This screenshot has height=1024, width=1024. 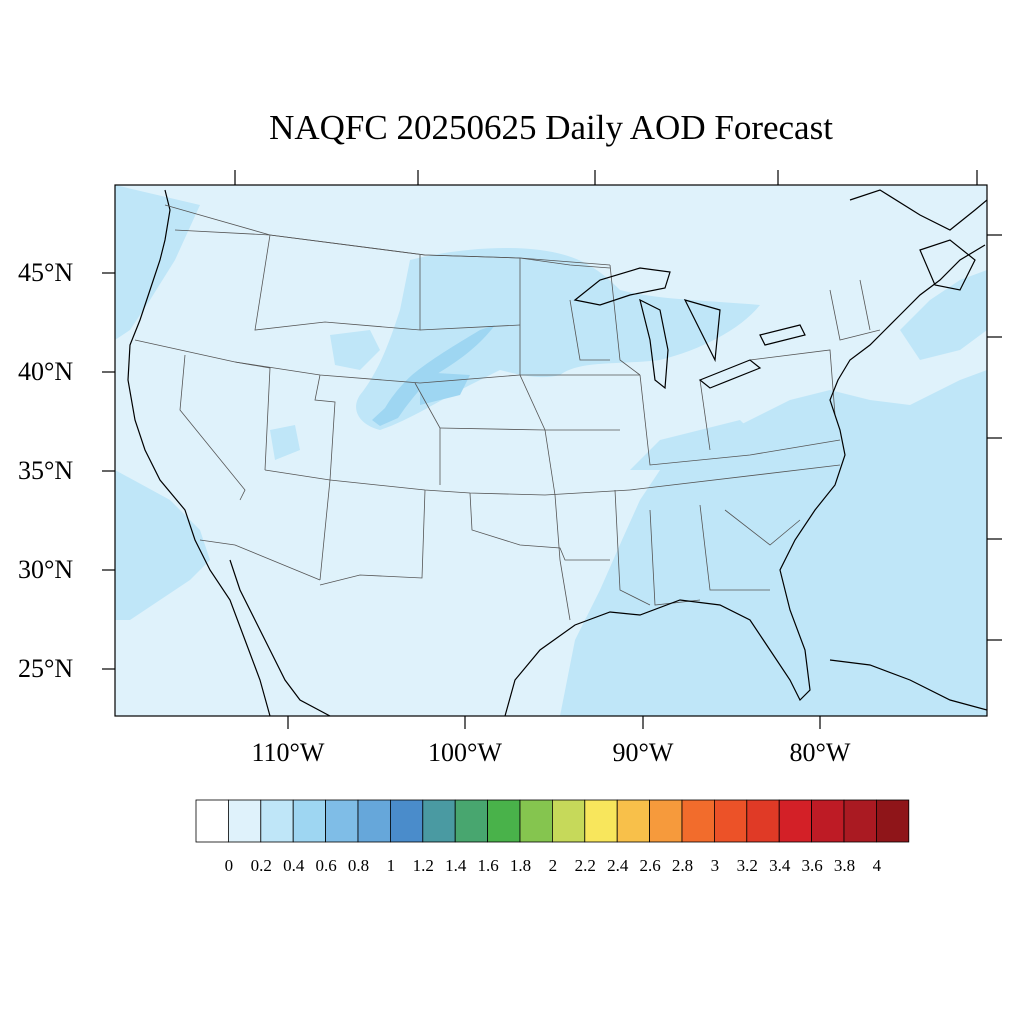 What do you see at coordinates (46, 668) in the screenshot?
I see `lat-label-25: 25°N` at bounding box center [46, 668].